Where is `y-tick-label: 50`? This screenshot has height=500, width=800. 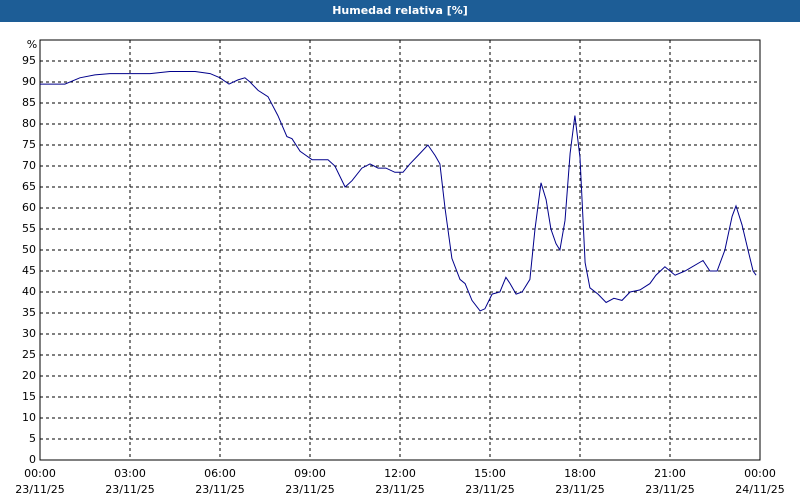
y-tick-label: 50 is located at coordinates (29, 249).